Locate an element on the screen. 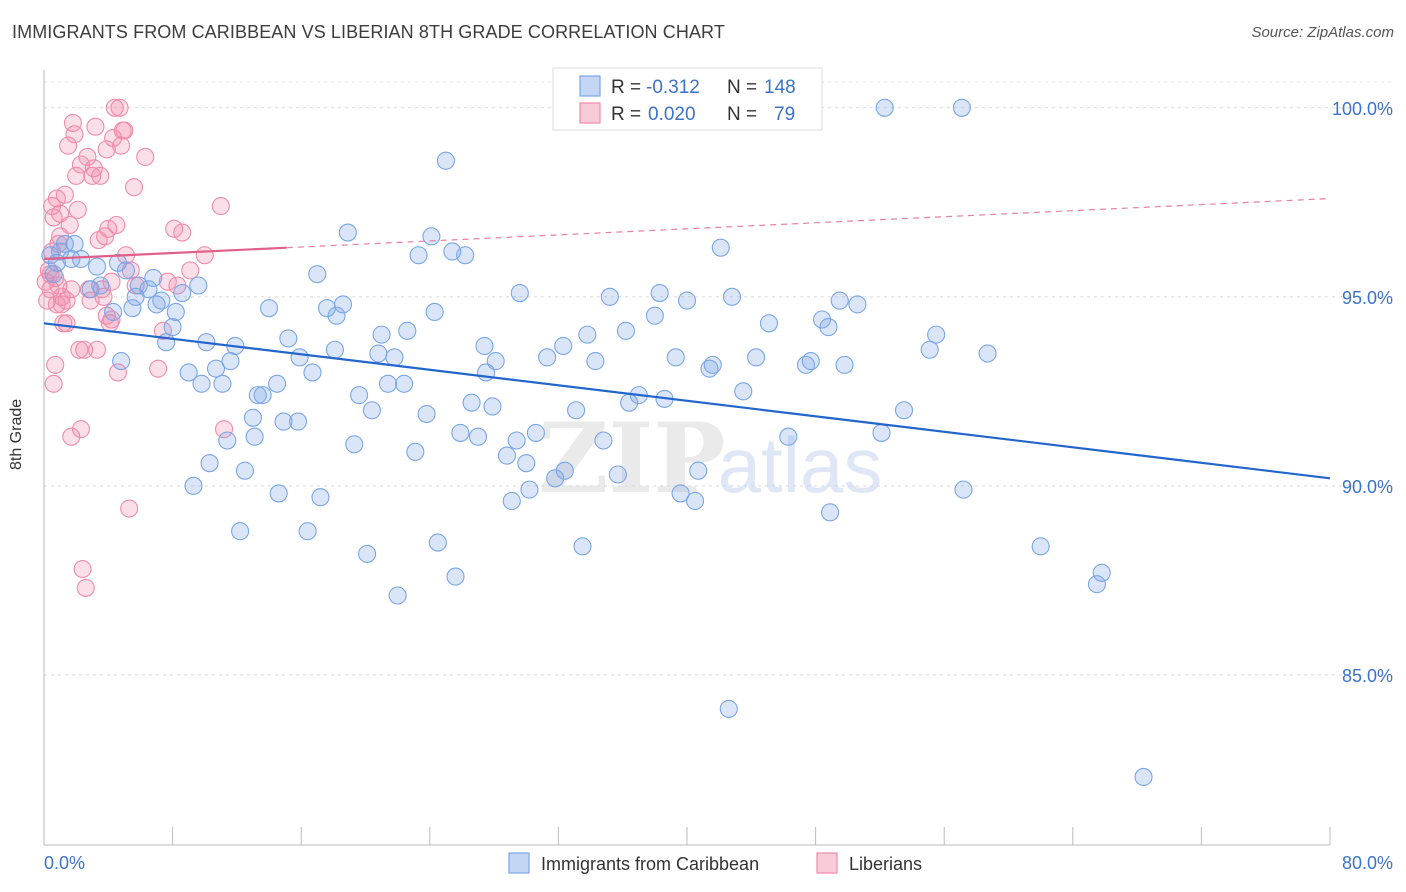 The height and width of the screenshot is (892, 1406). legend-swatch-blue is located at coordinates (590, 86).